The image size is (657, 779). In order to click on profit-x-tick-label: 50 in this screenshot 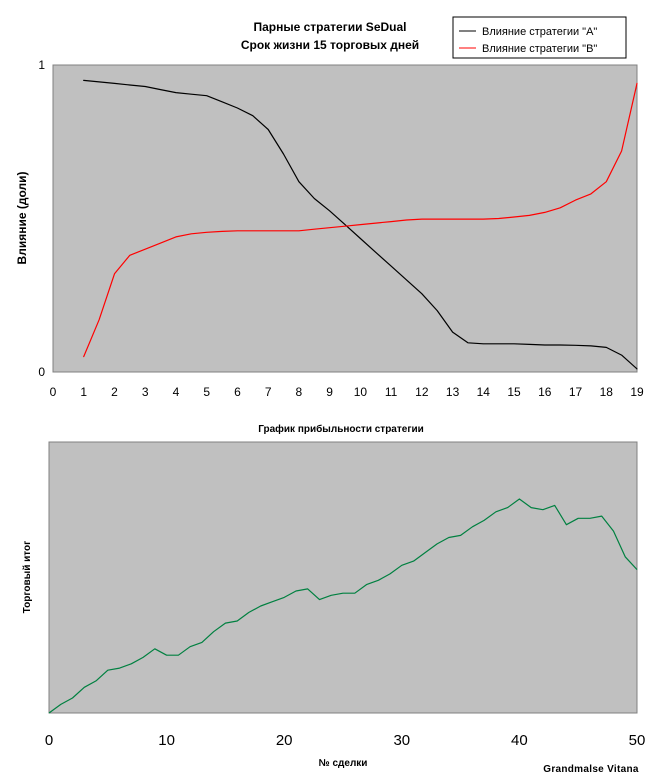, I will do `click(637, 740)`.